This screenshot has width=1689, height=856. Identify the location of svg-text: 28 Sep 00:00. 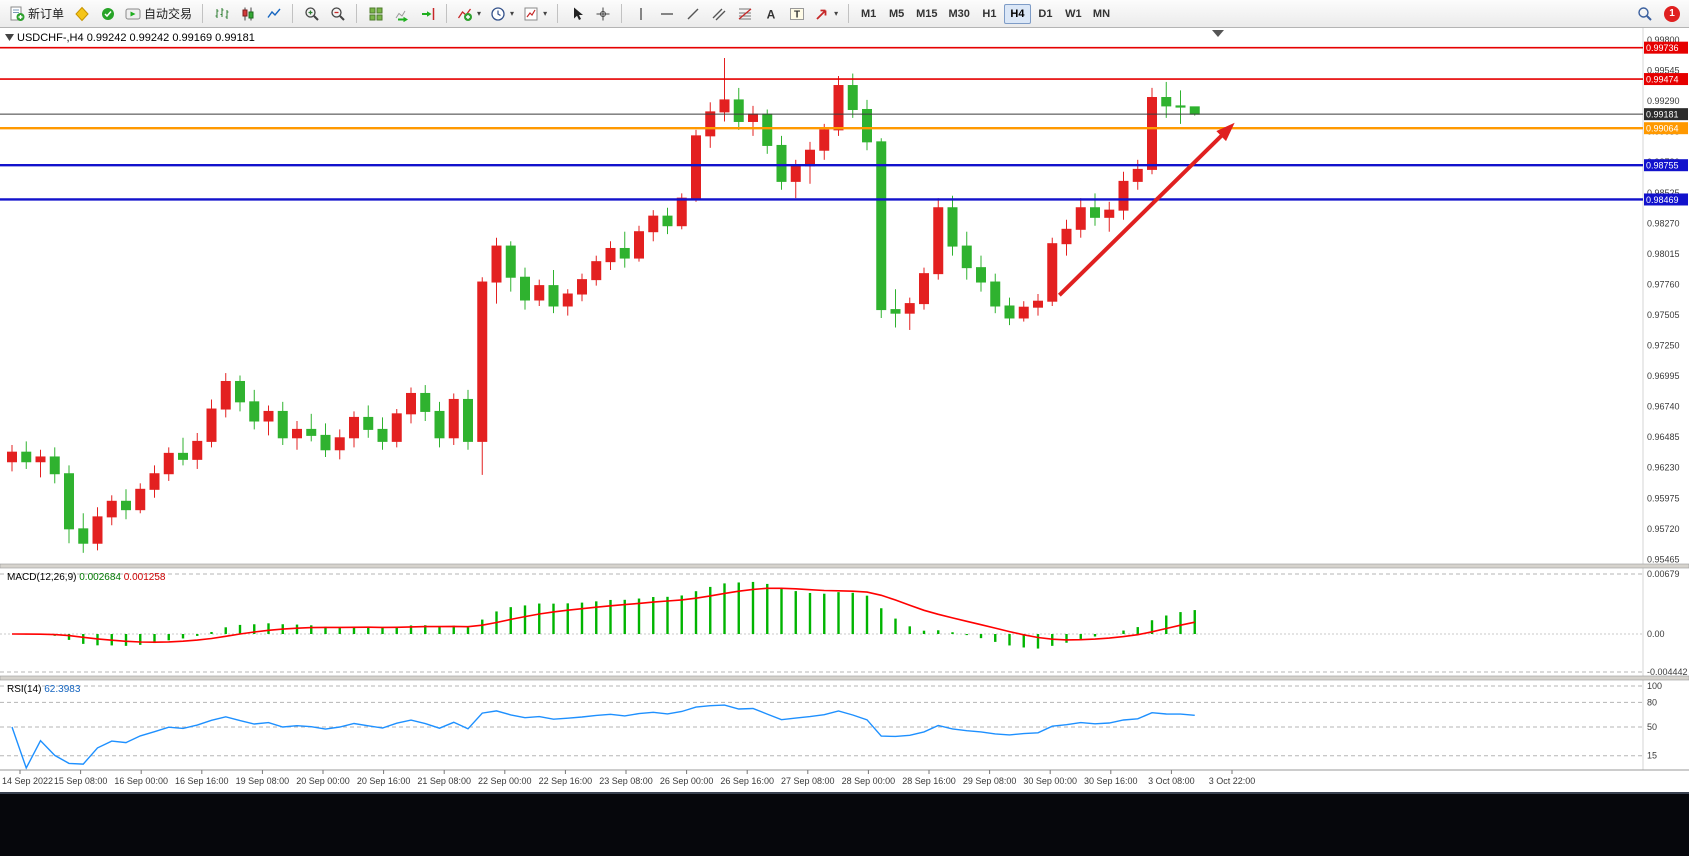
(869, 781).